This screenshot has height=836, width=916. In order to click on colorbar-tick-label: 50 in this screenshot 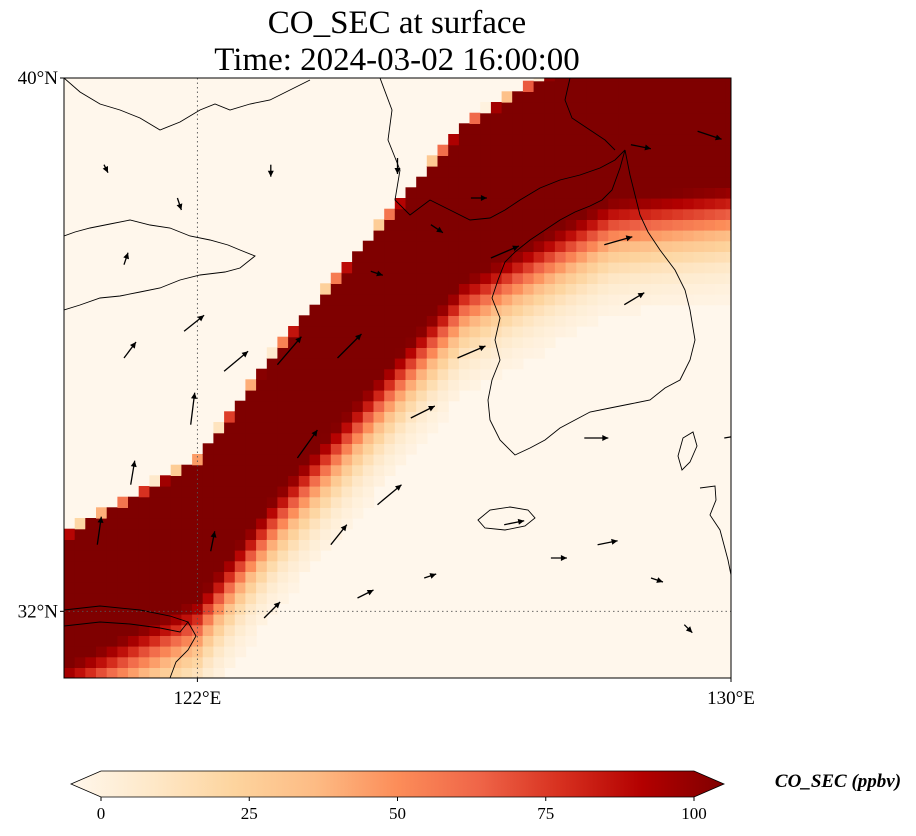, I will do `click(397, 813)`.